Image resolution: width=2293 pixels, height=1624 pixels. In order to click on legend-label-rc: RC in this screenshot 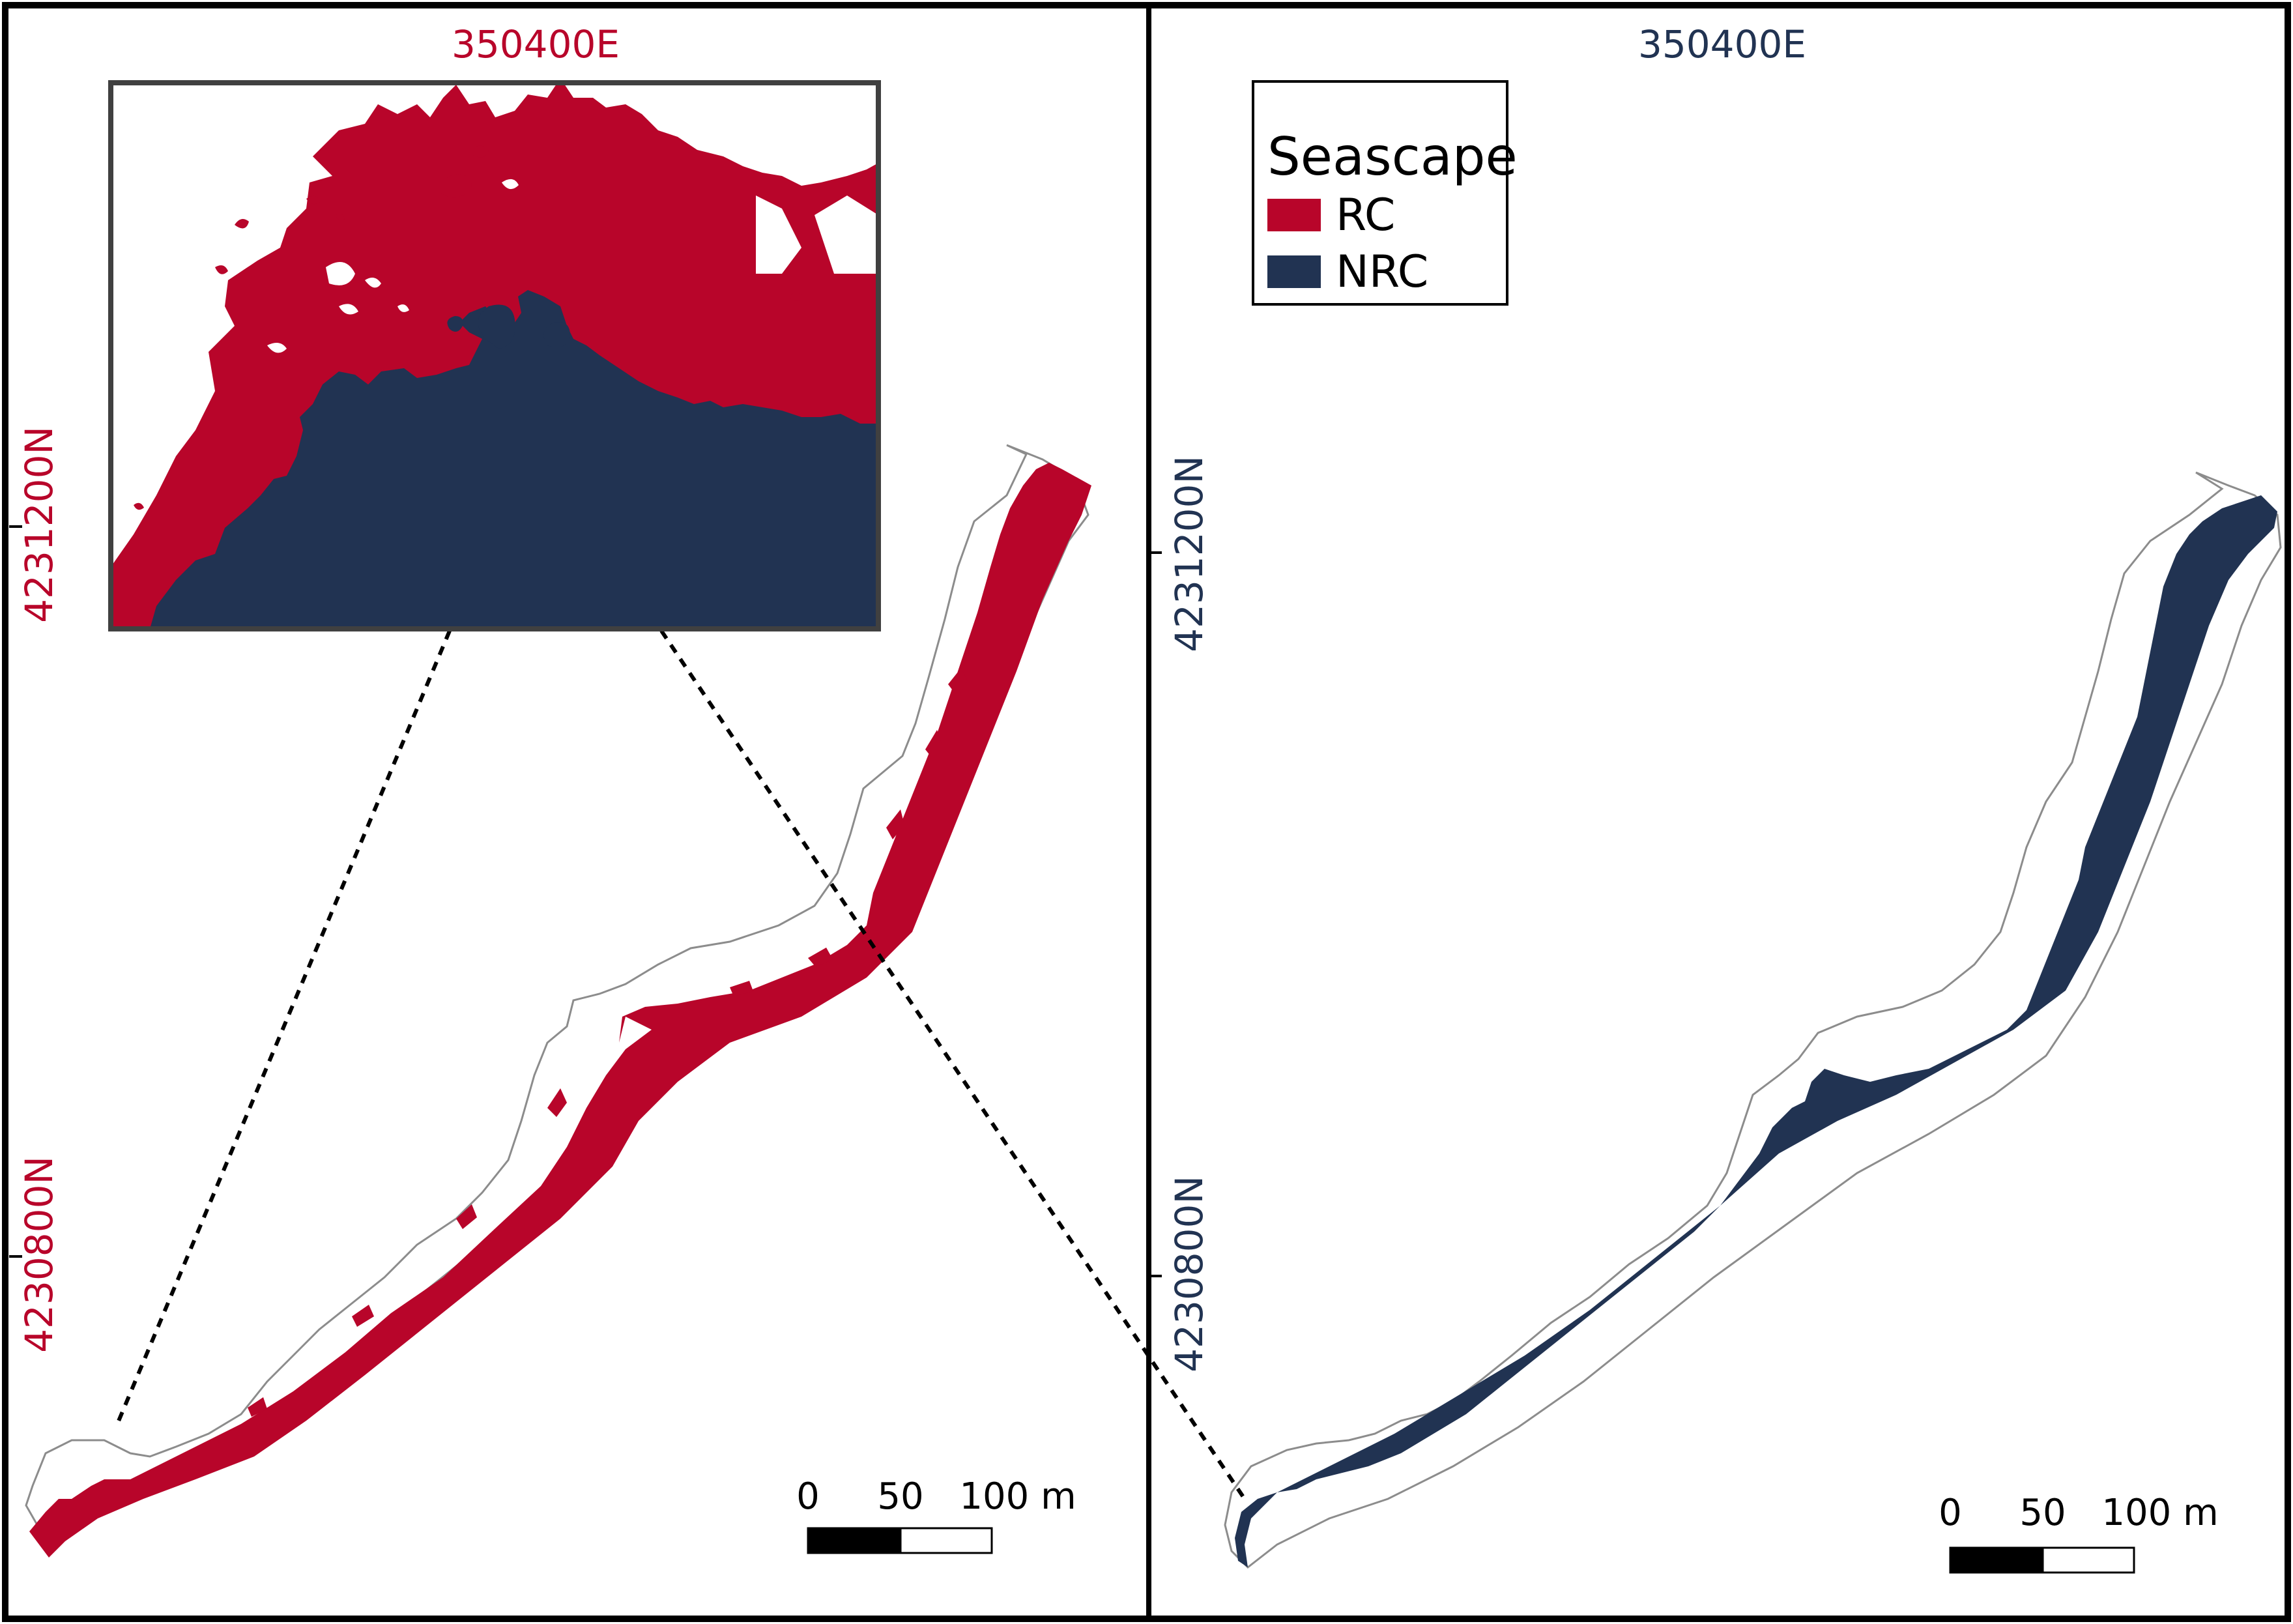, I will do `click(1365, 216)`.